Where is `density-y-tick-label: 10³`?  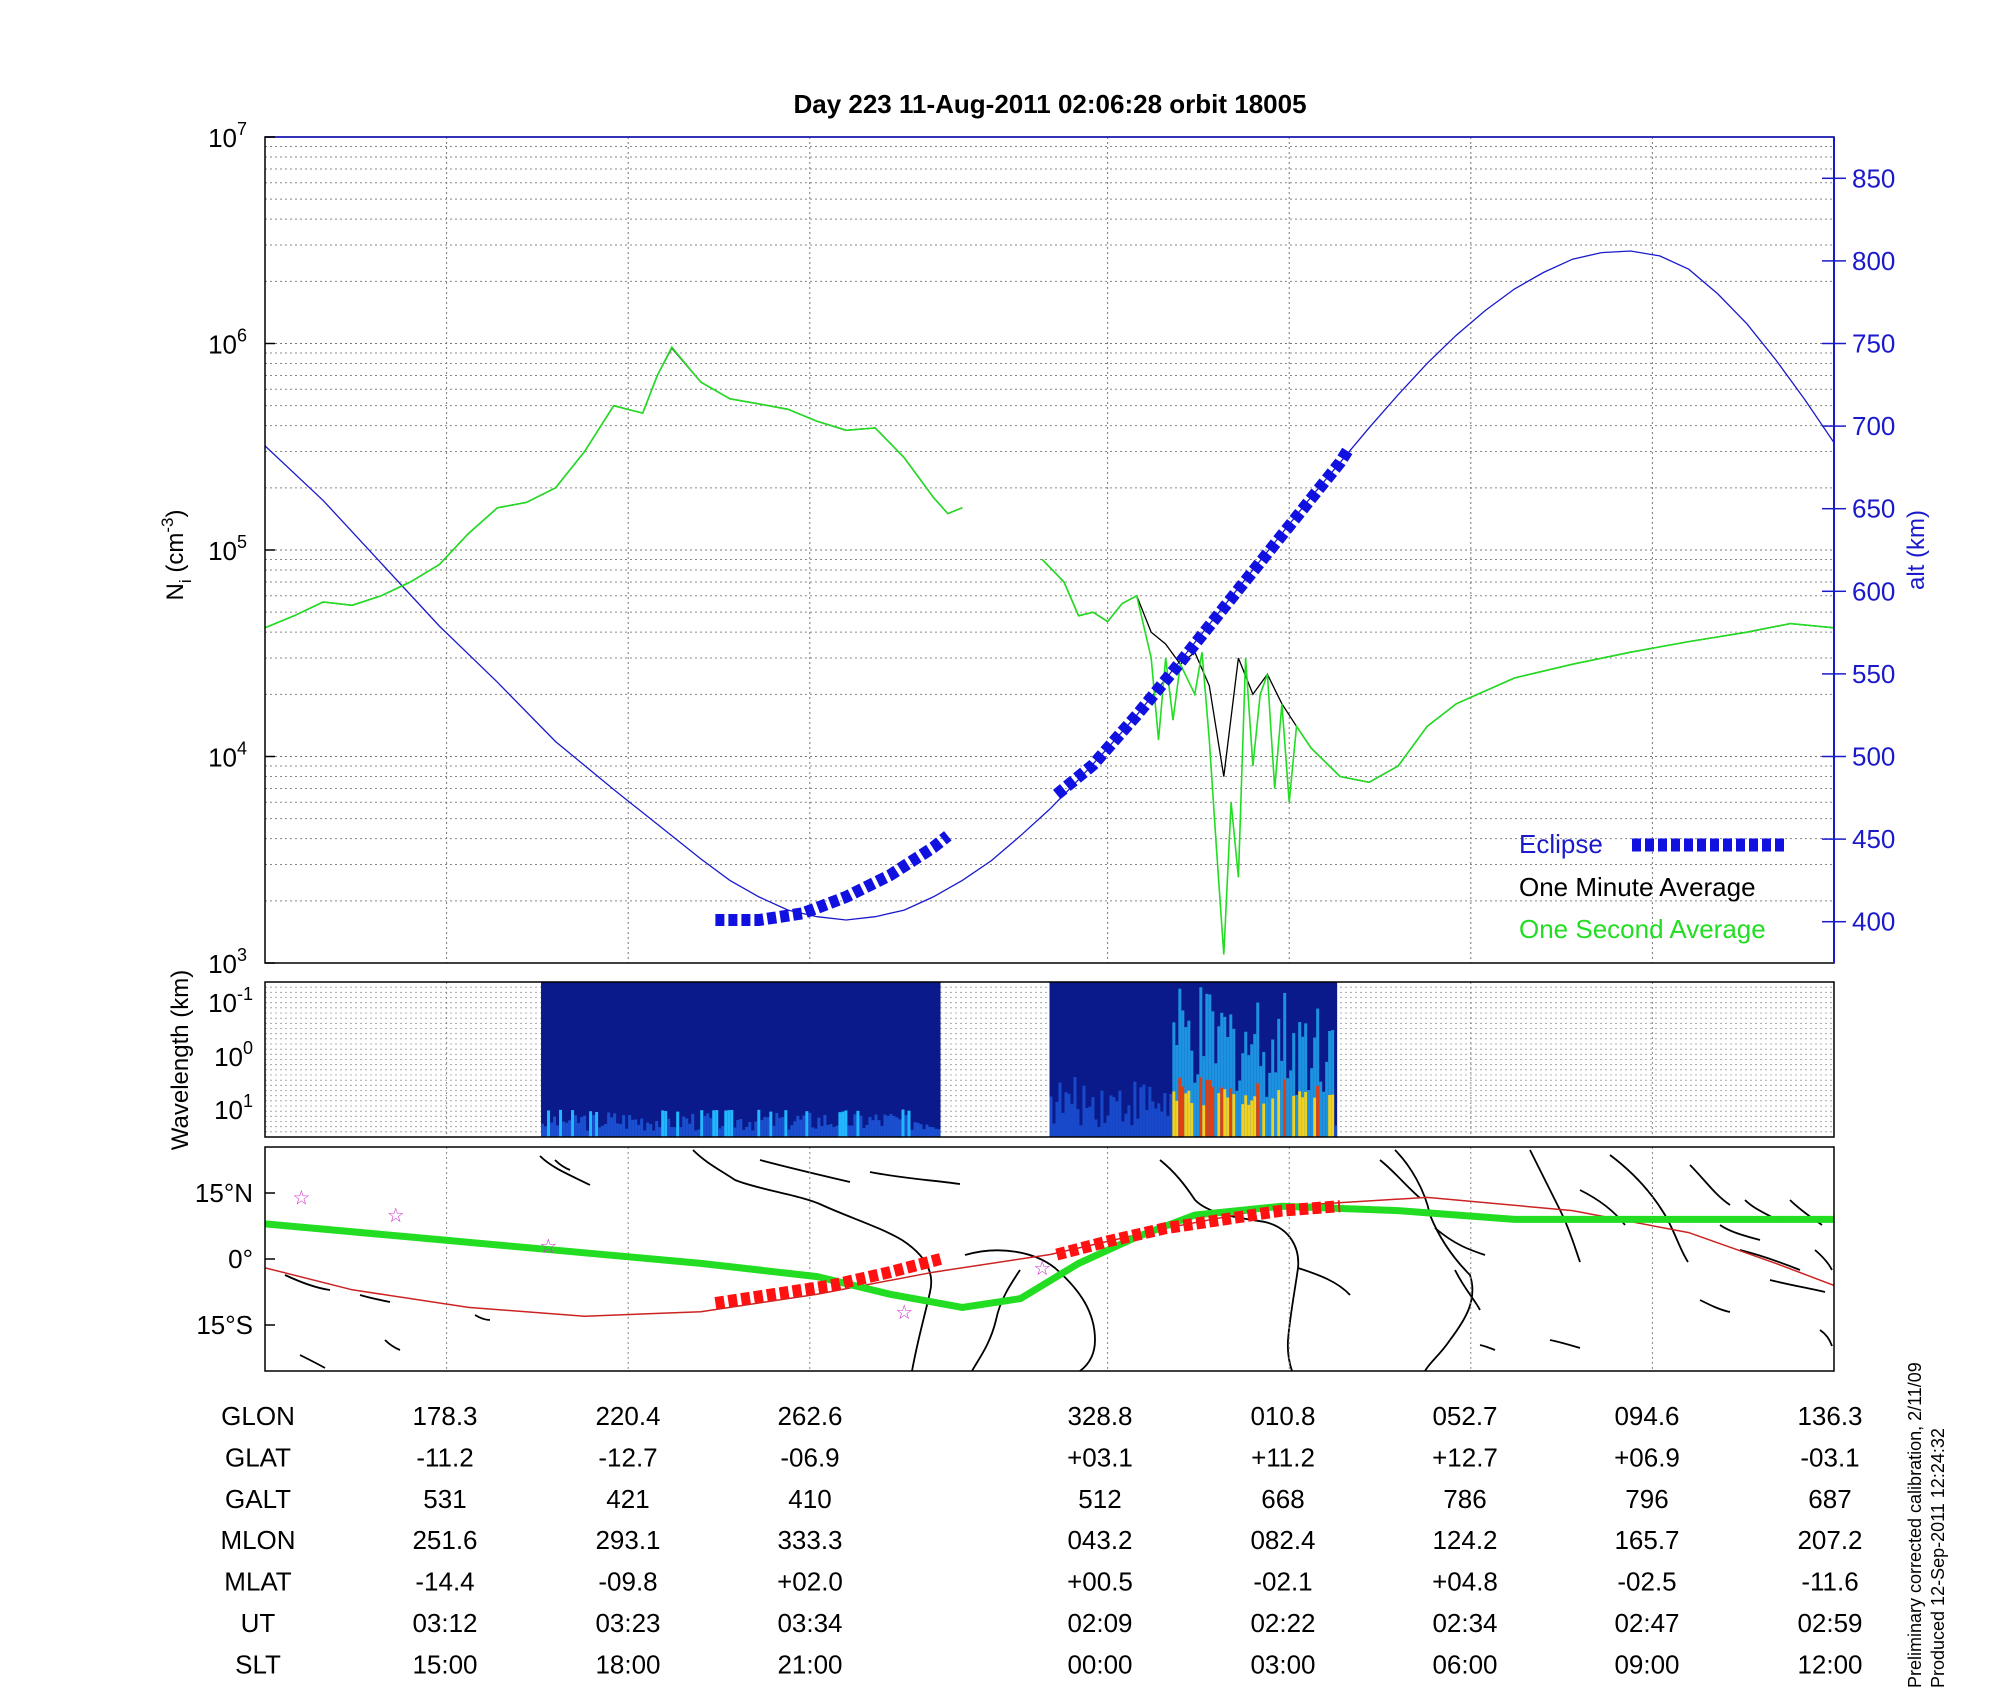
density-y-tick-label: 10³ is located at coordinates (227, 962).